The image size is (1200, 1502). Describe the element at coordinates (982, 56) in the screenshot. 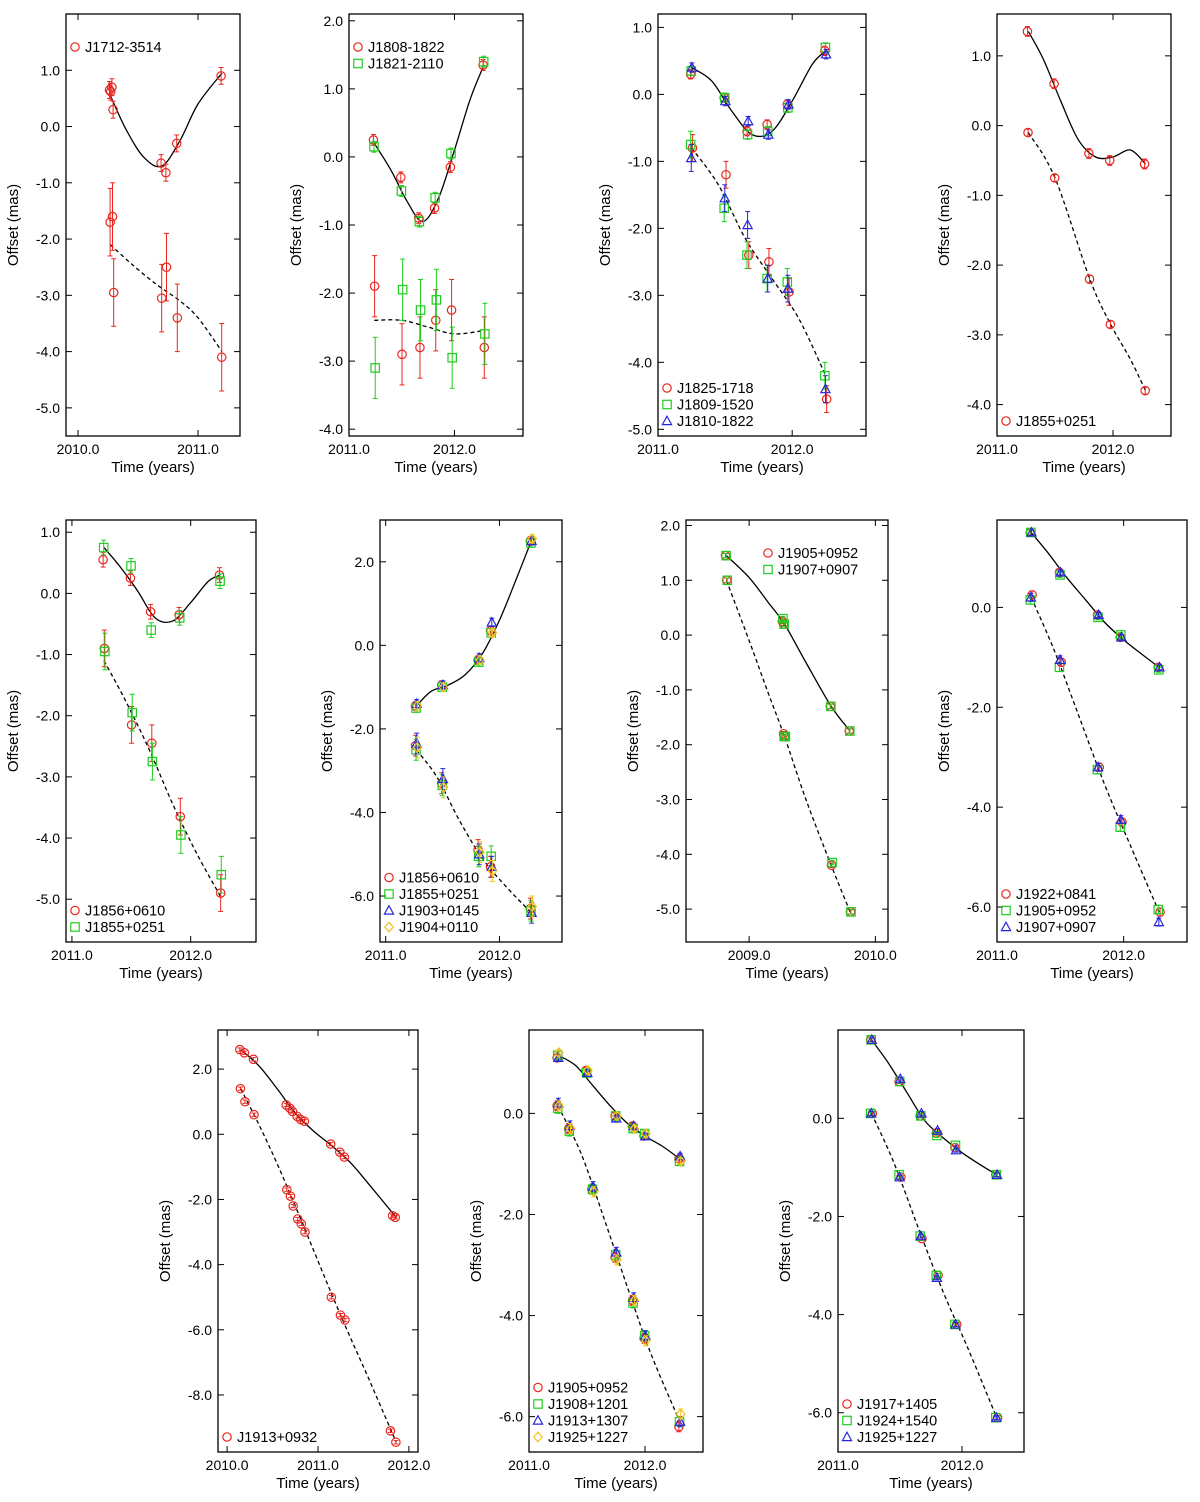

I see `panel-4-y-tick-label: 1.0` at that location.